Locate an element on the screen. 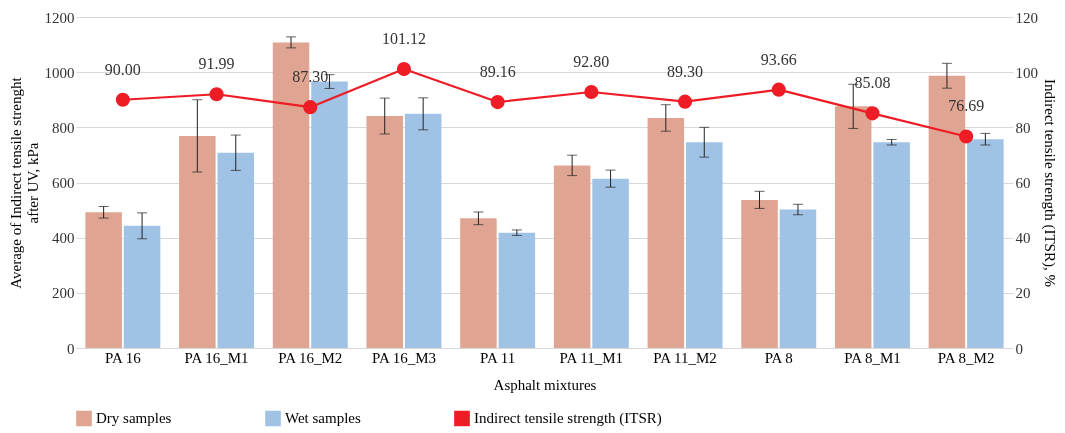 This screenshot has width=1065, height=433. data-label: 93.66 is located at coordinates (778, 59).